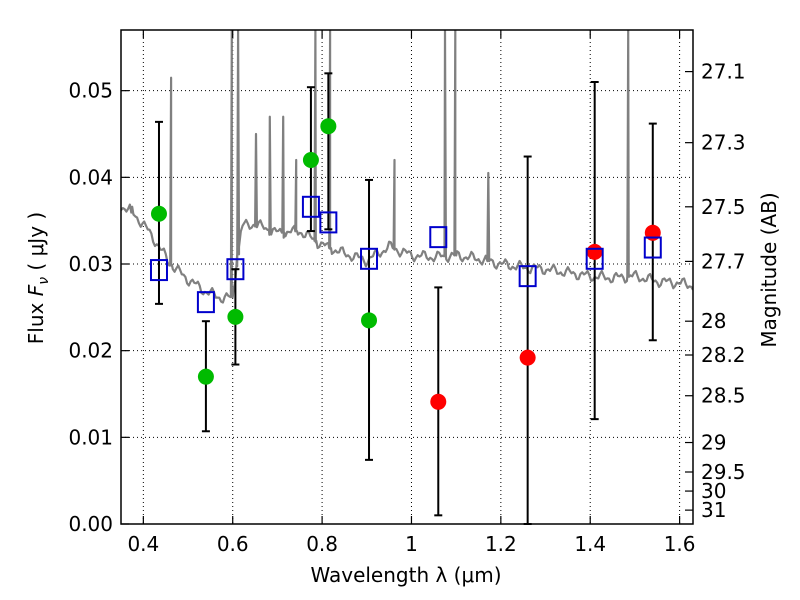  Describe the element at coordinates (680, 544) in the screenshot. I see `x-tick-label: 1.6` at that location.